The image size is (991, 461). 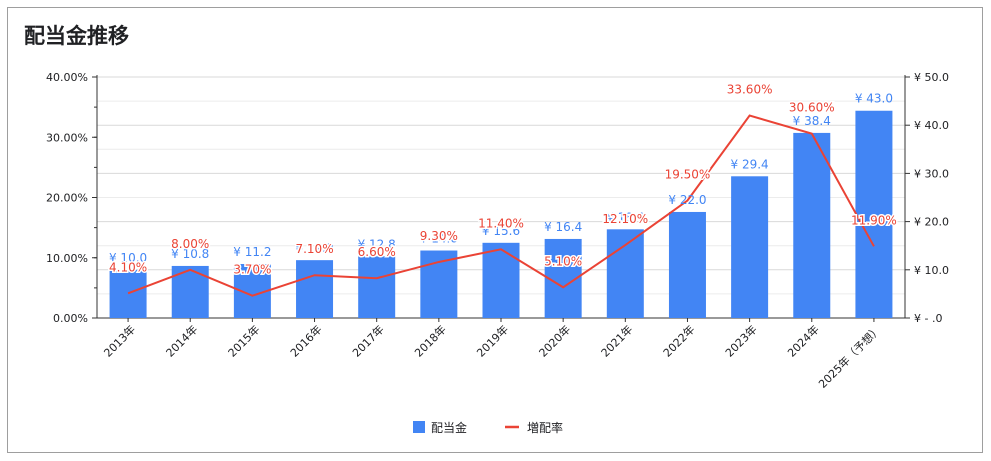 What do you see at coordinates (429, 340) in the screenshot?
I see `x-tick-label: 2018年` at bounding box center [429, 340].